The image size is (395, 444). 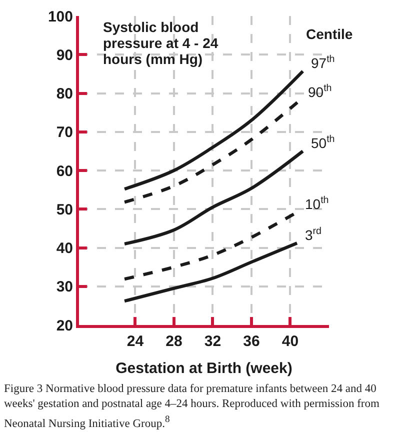 I want to click on y-tick-label: 30, so click(x=64, y=287).